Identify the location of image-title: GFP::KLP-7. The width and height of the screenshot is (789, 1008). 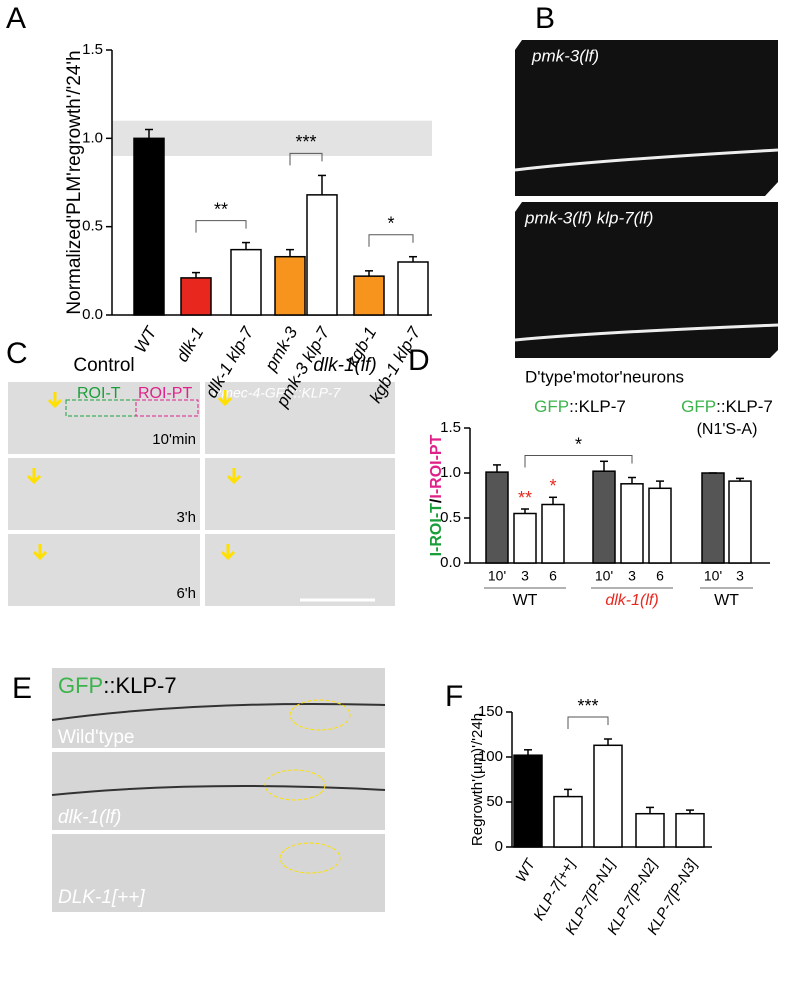
(117, 685).